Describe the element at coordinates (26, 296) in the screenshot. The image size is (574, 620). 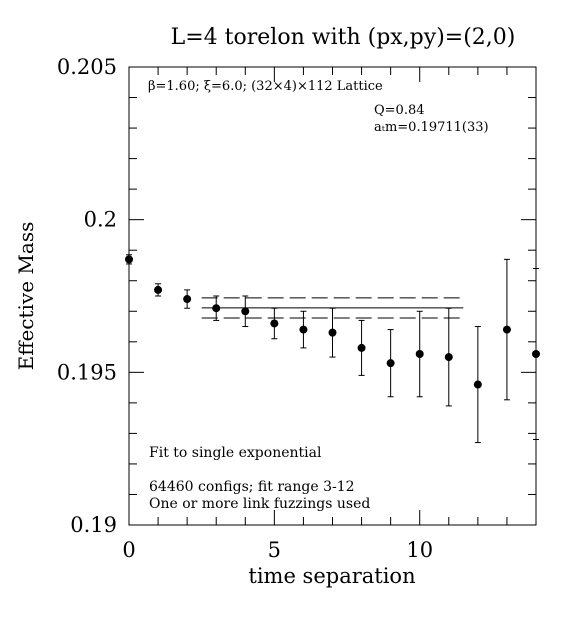
I see `y-axis-label: Effective Mass` at that location.